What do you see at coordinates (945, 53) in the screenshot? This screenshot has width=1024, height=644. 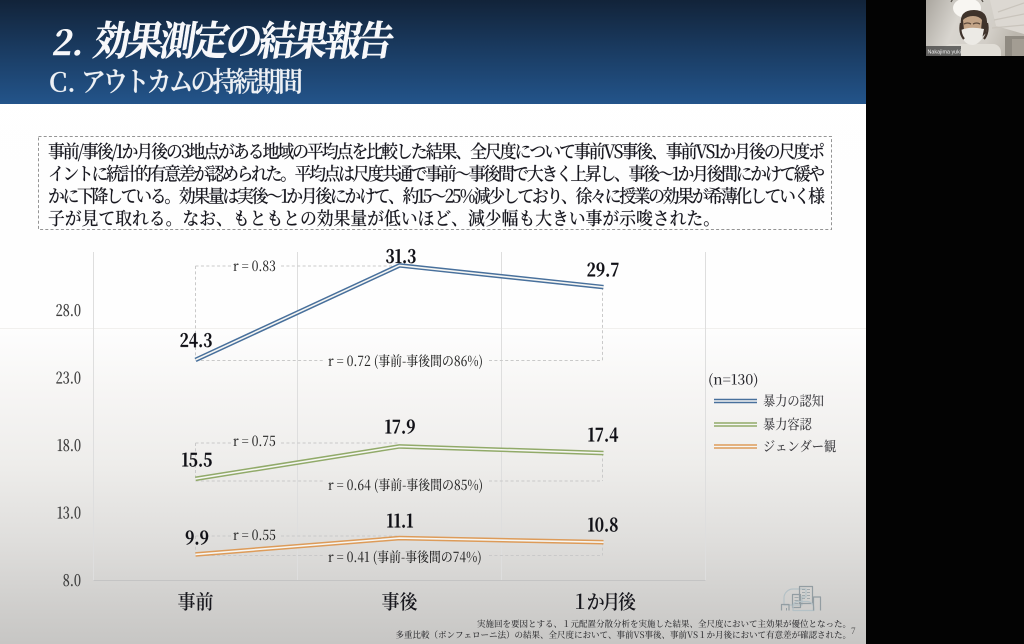 I see `svg-text: Nakajima yuki` at bounding box center [945, 53].